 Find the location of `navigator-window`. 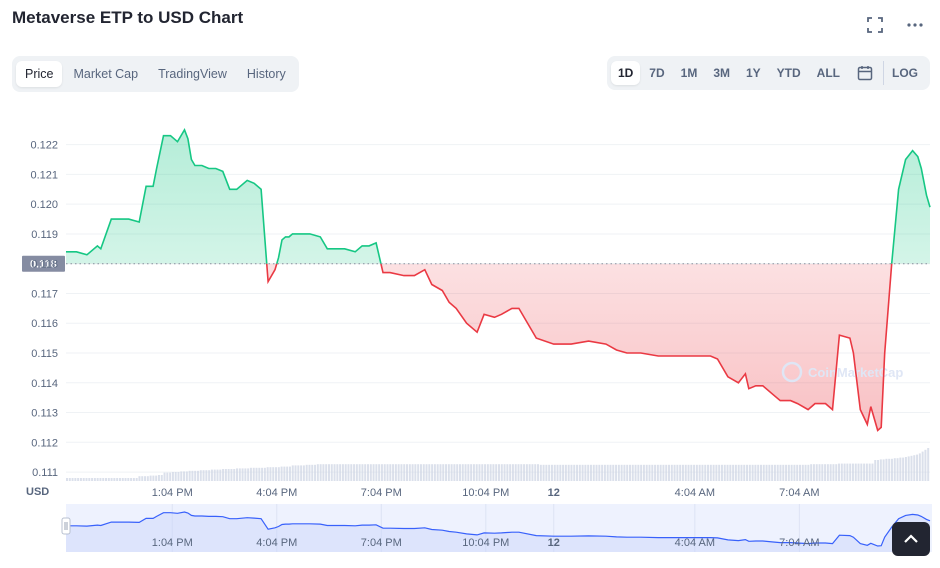

navigator-window is located at coordinates (499, 528).